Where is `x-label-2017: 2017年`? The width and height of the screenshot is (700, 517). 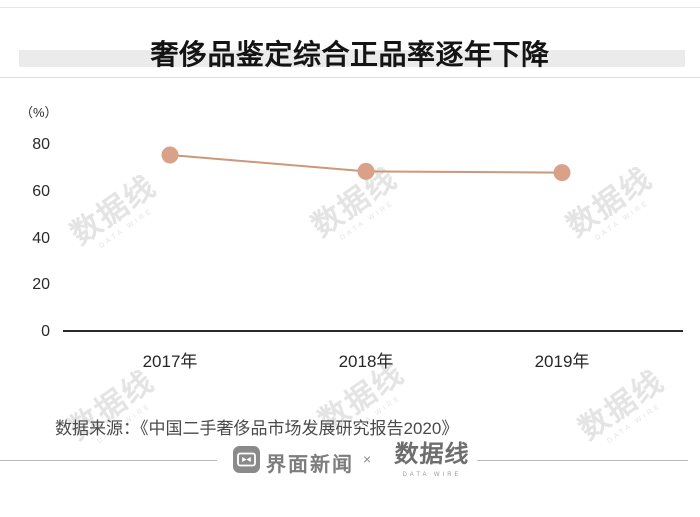 x-label-2017: 2017年 is located at coordinates (170, 361).